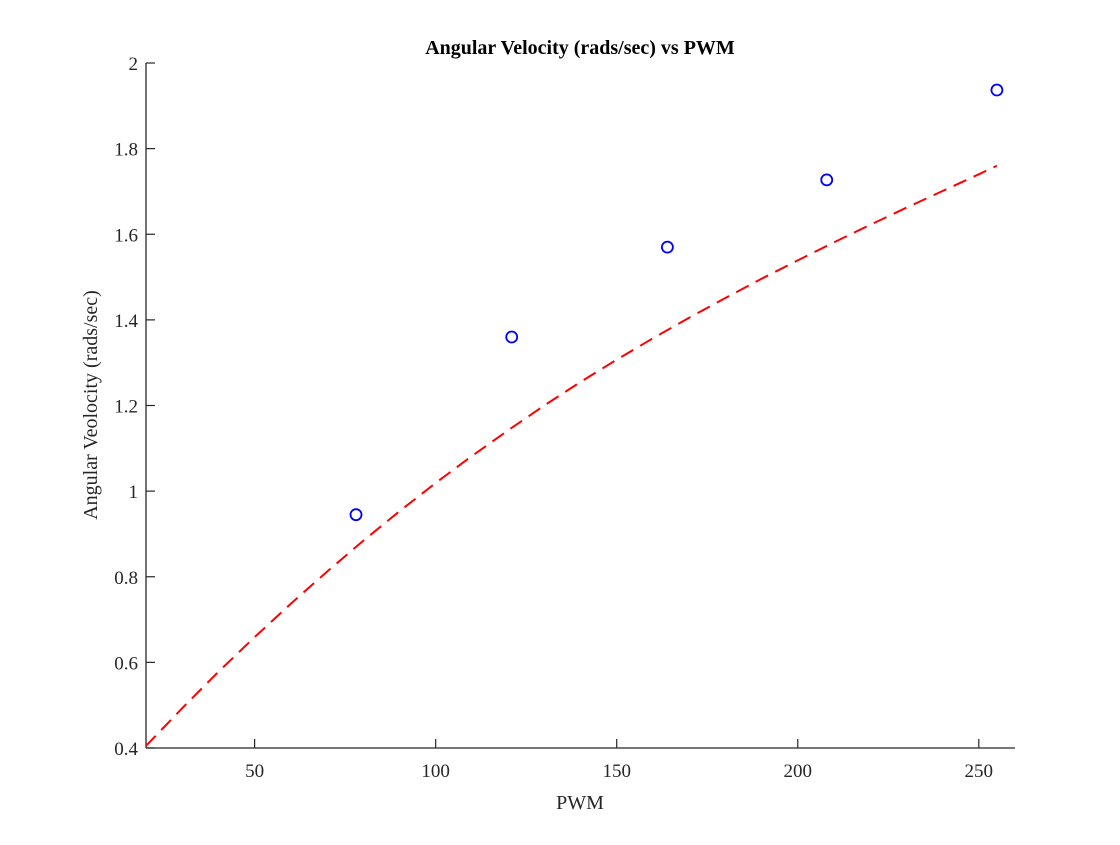 The image size is (1120, 845). I want to click on y-axis-label: Angular Veolocity (rads/sec), so click(91, 405).